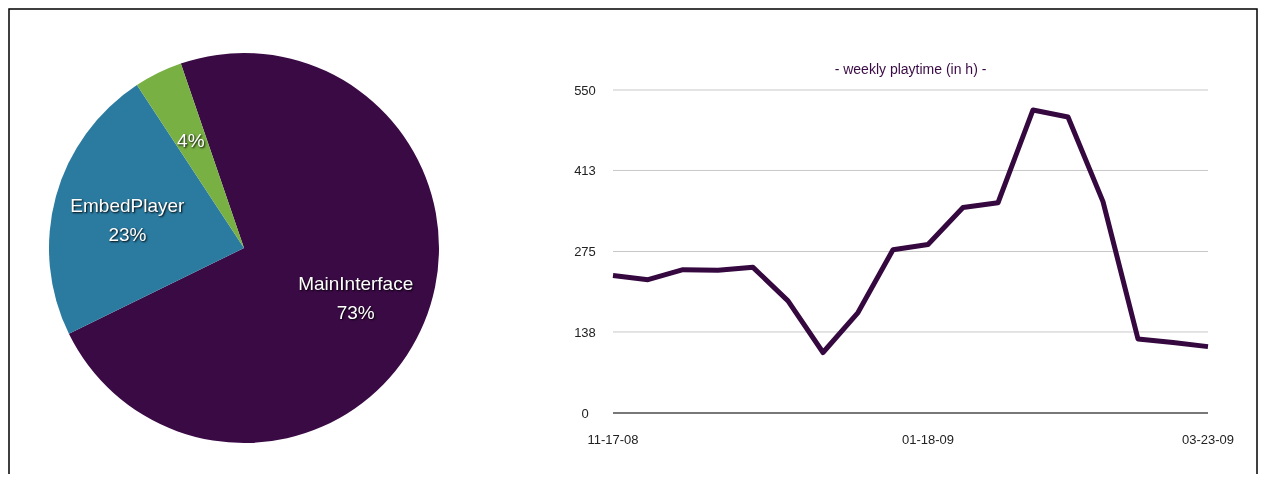 This screenshot has height=482, width=1268. I want to click on data-label: 4%, so click(191, 141).